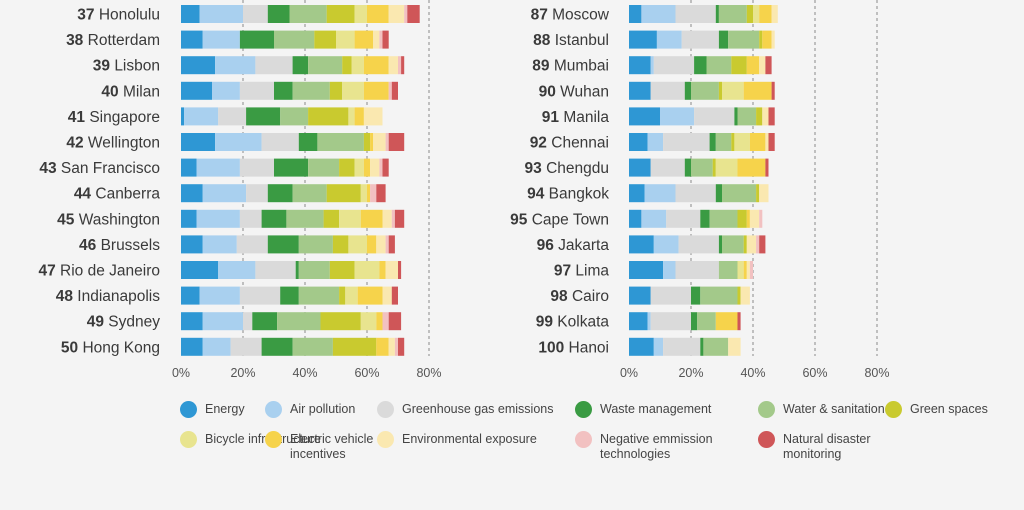  I want to click on legend-label: Water & sanitation, so click(834, 409).